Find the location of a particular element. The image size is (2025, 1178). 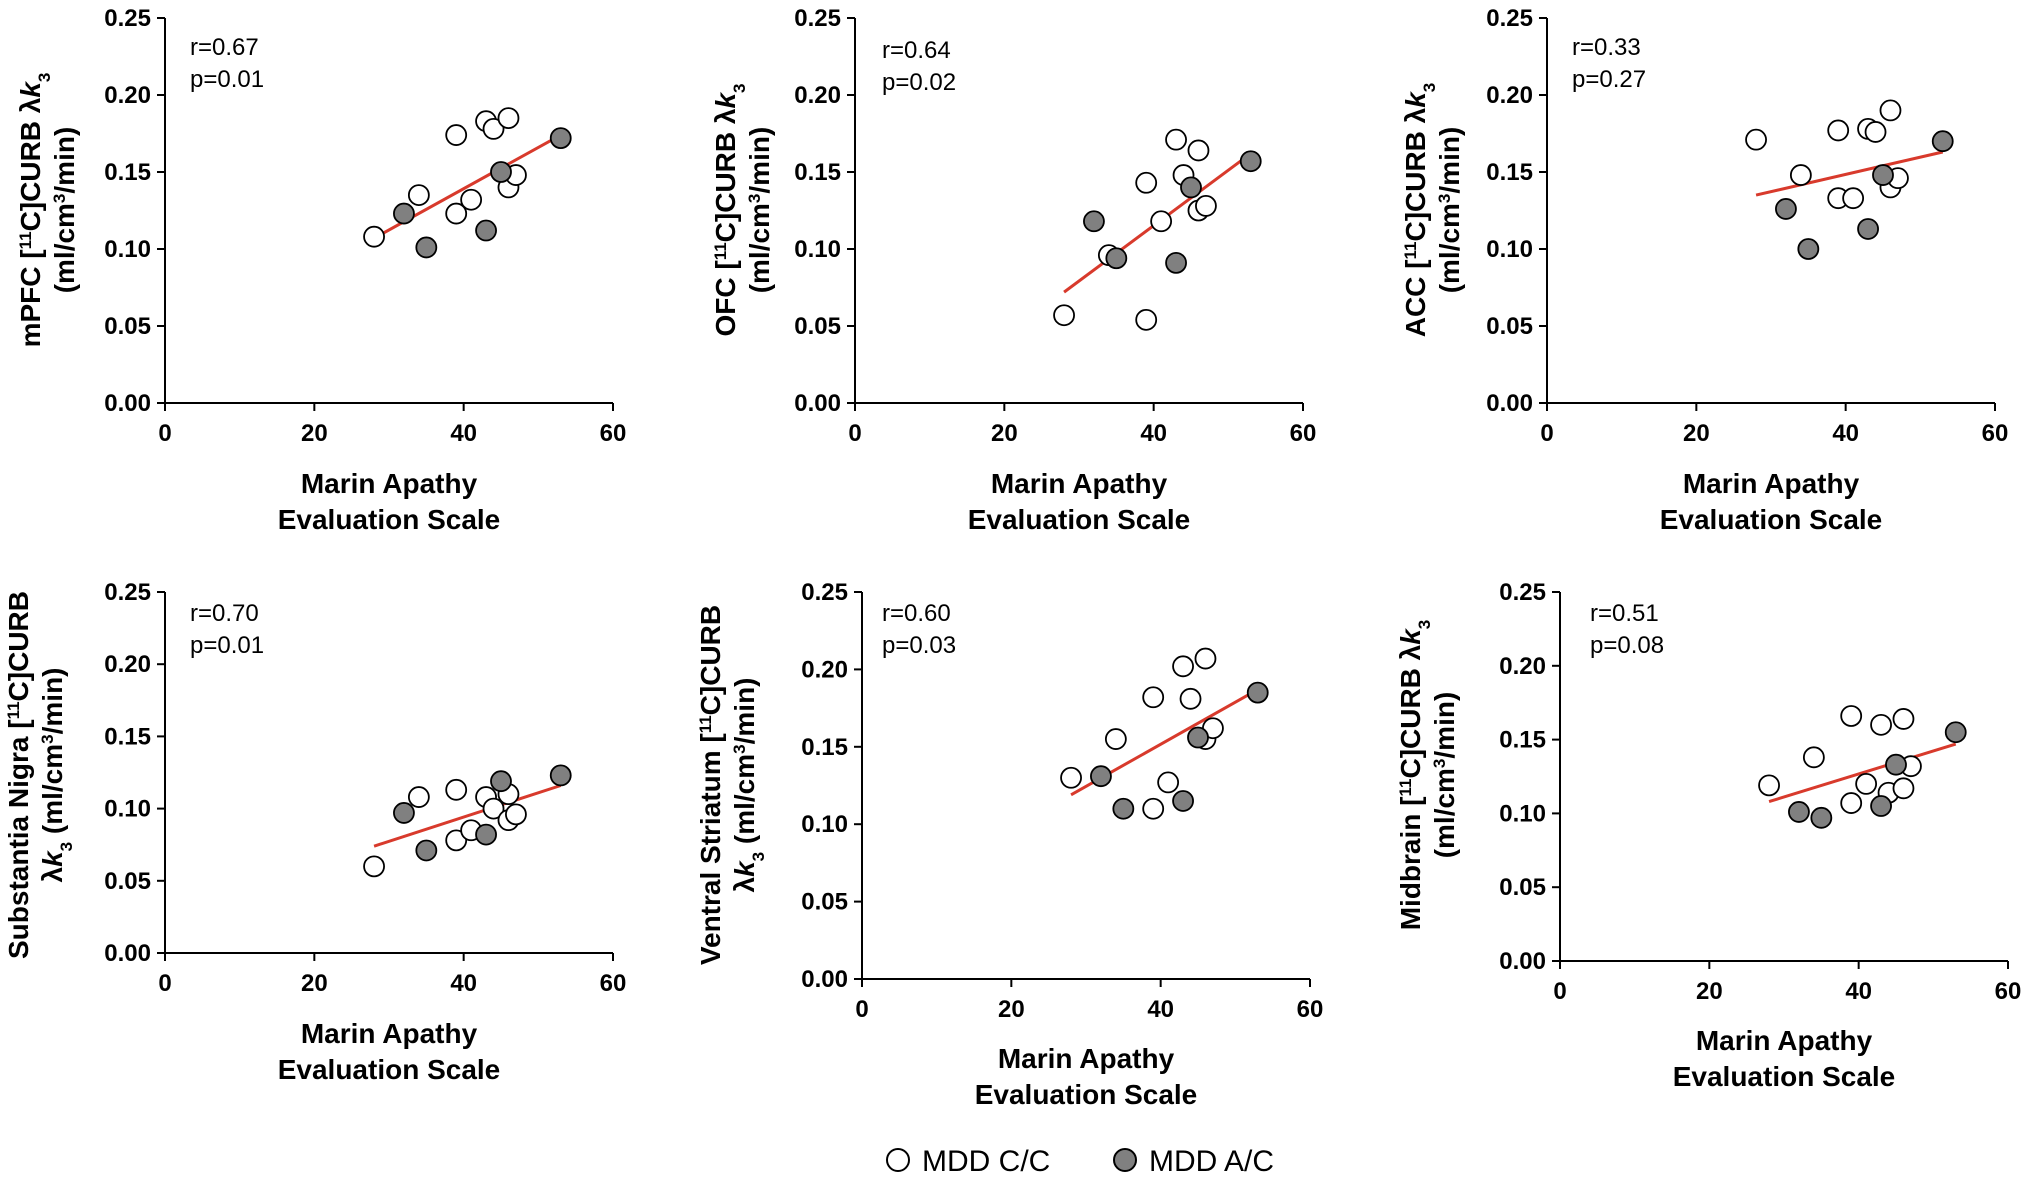

legend: MDD C/C MDD A/C is located at coordinates (1080, 1161).